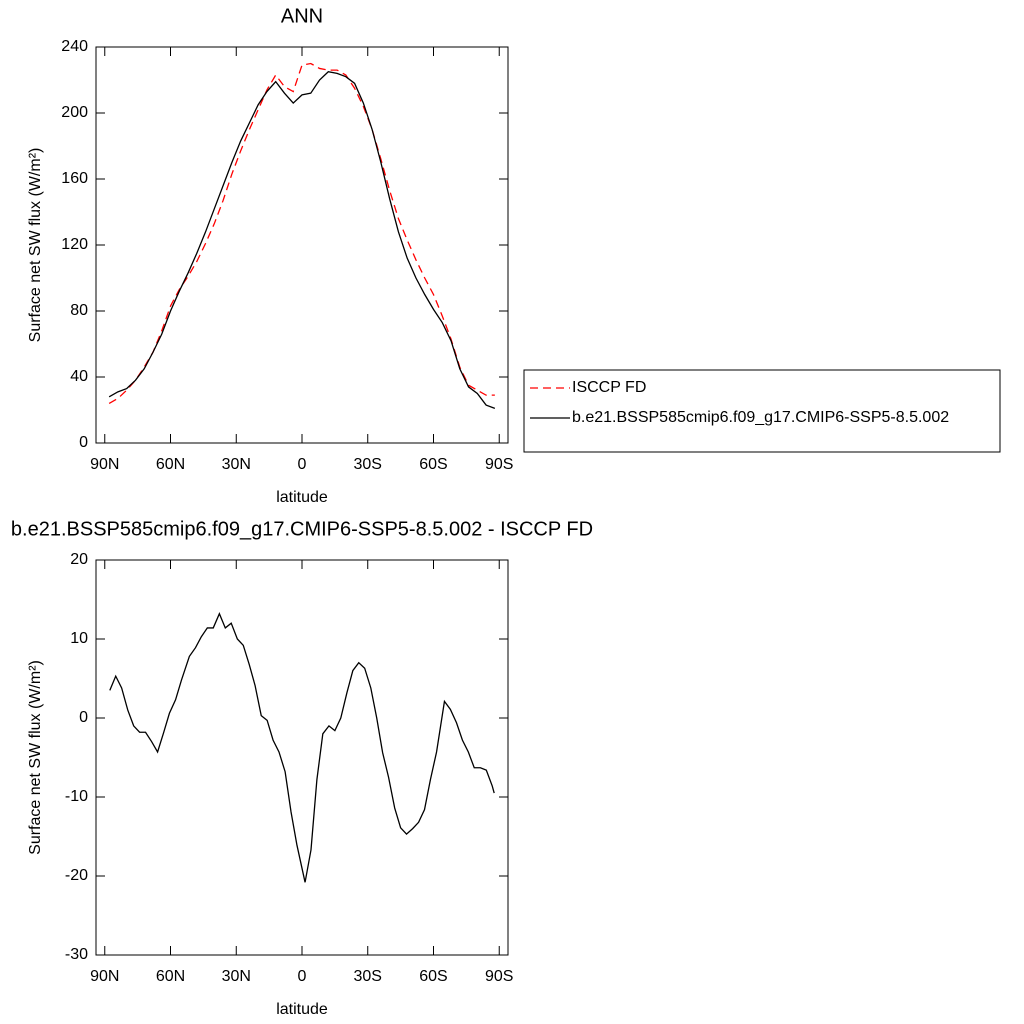  I want to click on y-tick-label: -30, so click(76, 954).